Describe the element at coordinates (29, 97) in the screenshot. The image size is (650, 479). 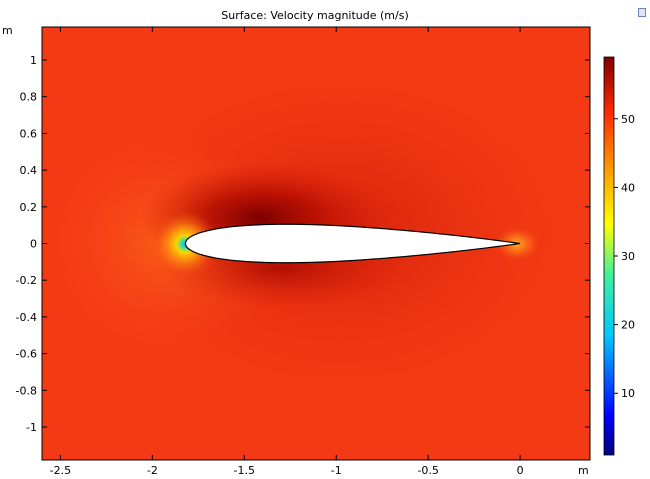
I see `y-tick-label: 0.8` at that location.